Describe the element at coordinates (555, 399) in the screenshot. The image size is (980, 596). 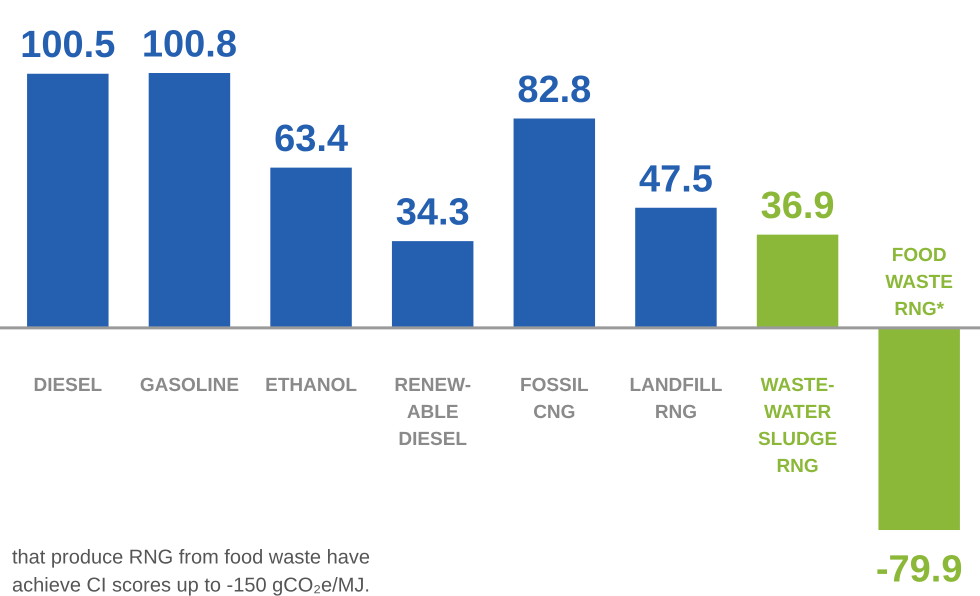
I see `x-tick-label: FOSSIL CNG` at that location.